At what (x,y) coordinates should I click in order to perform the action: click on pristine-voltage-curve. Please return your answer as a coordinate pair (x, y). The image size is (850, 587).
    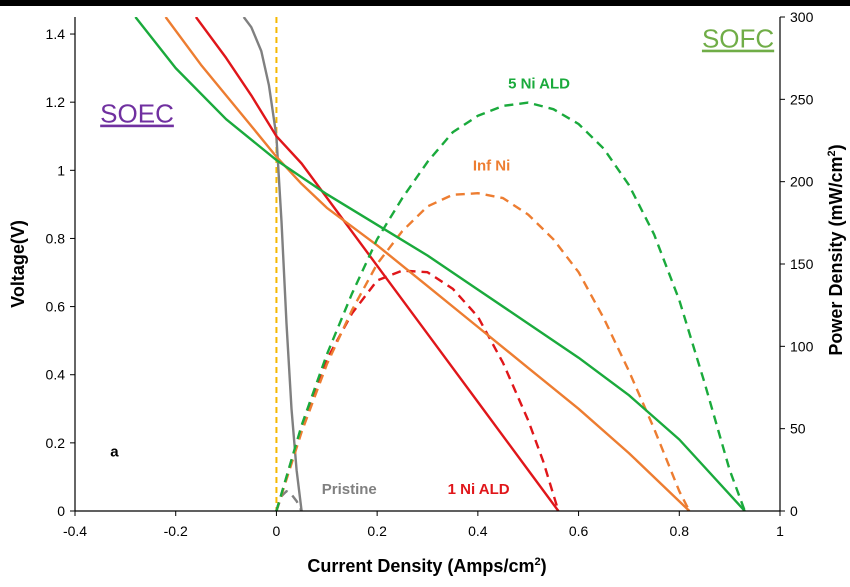
    Looking at the image, I should click on (272, 264).